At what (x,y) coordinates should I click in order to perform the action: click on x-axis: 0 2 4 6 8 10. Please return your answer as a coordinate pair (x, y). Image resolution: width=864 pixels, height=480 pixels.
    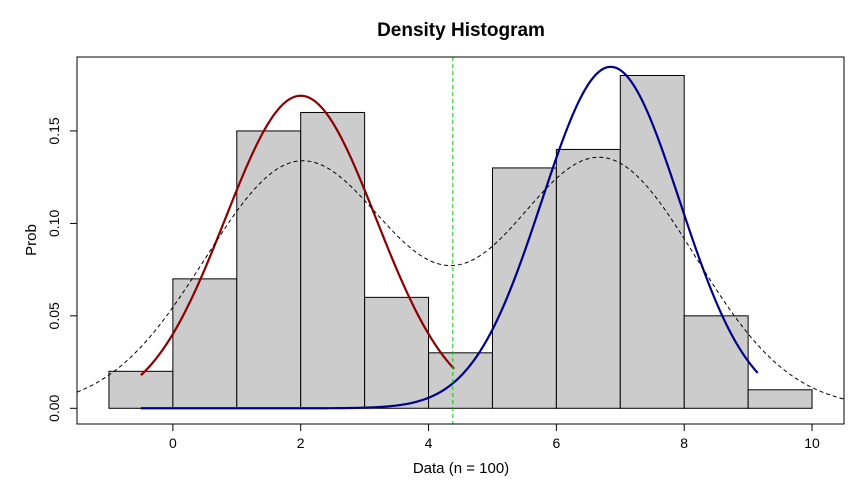
    Looking at the image, I should click on (494, 437).